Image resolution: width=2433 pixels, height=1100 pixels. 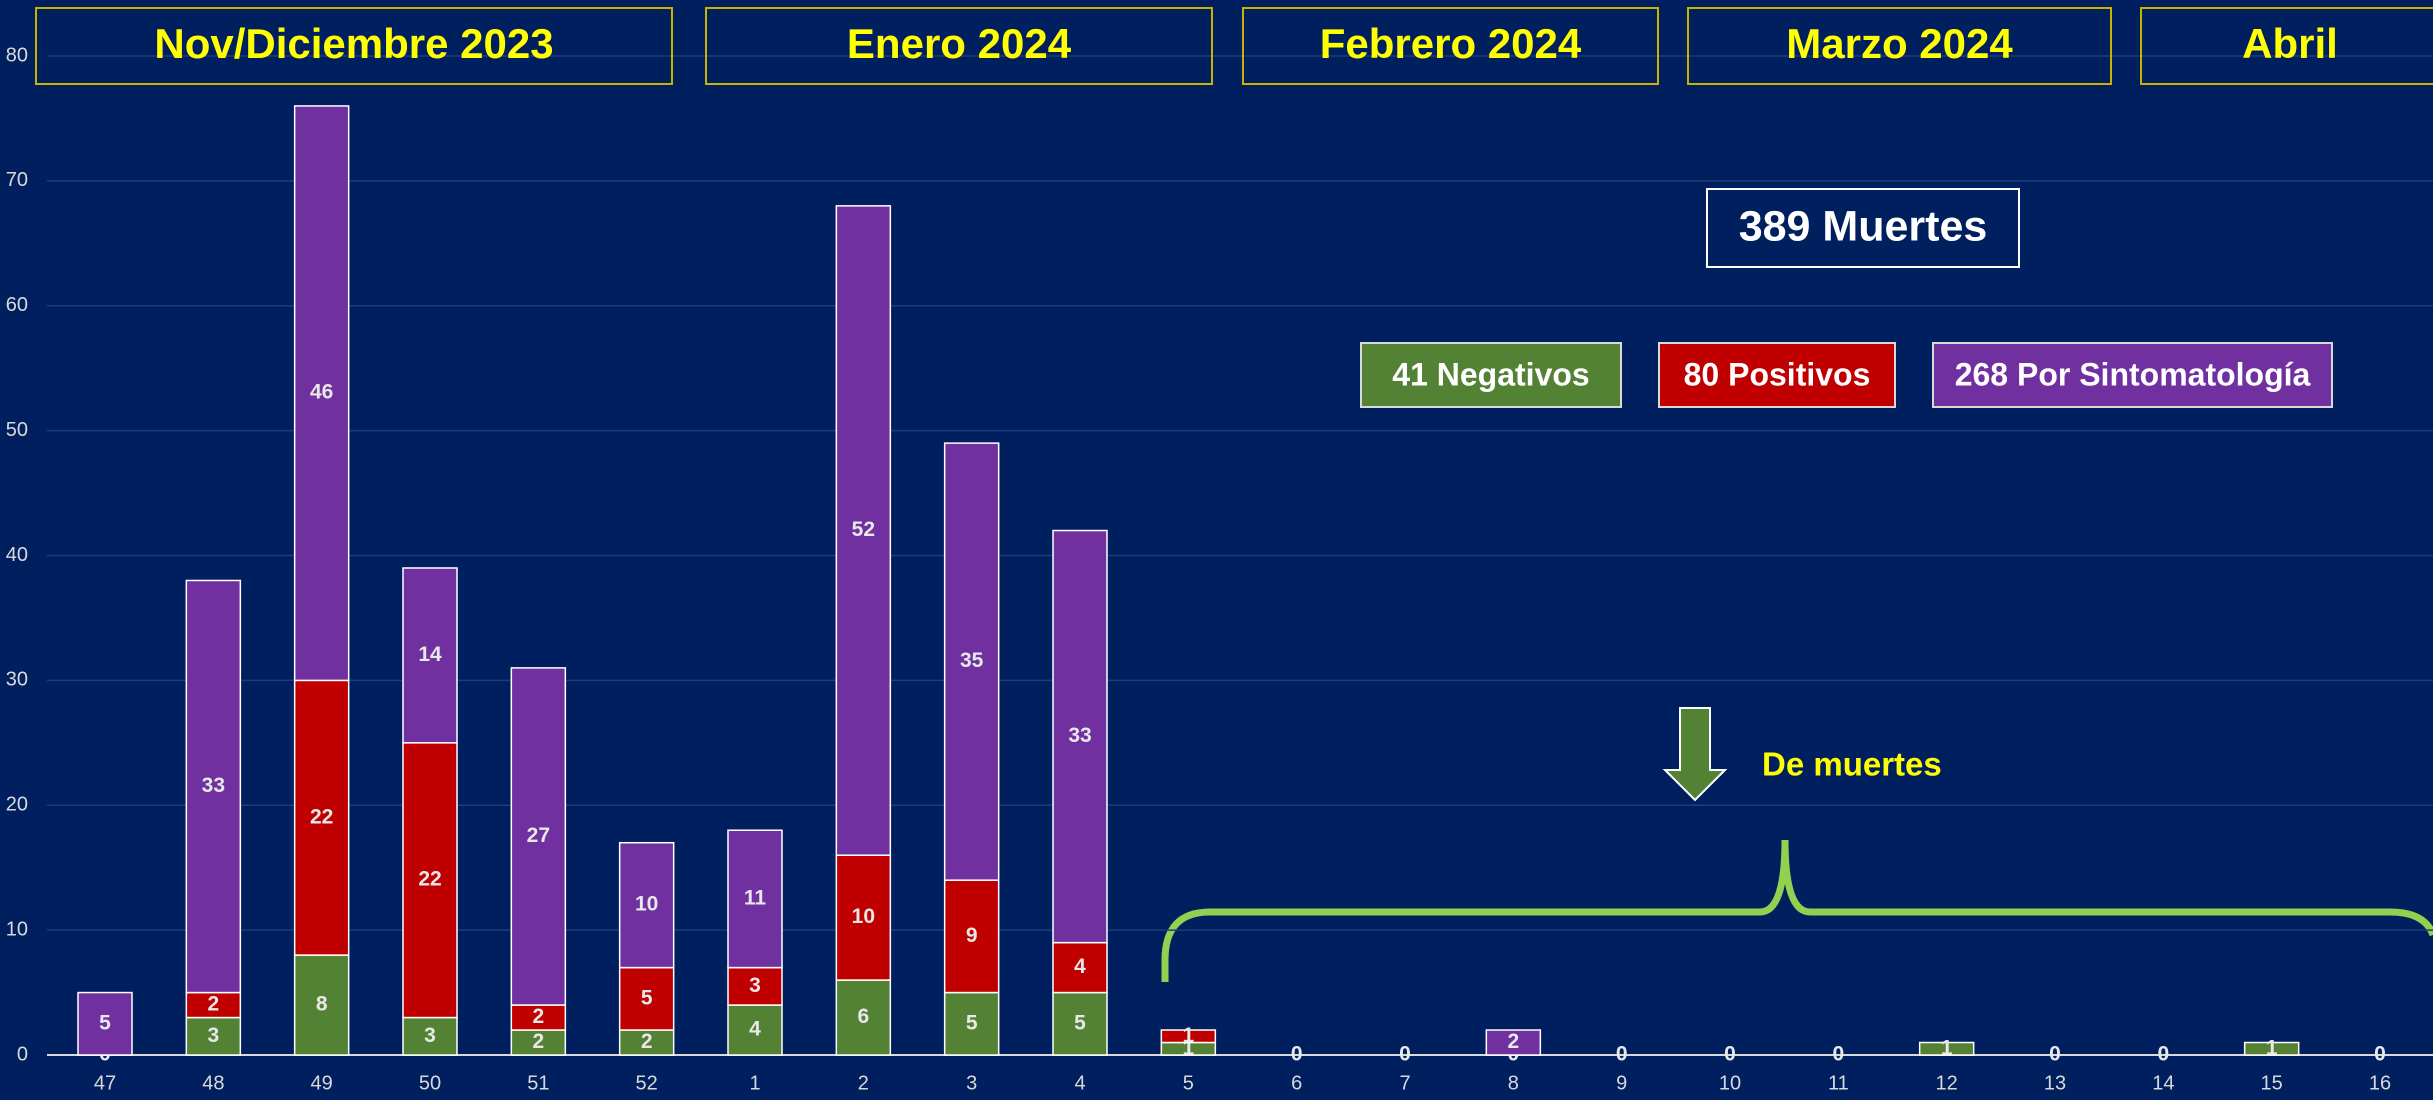 What do you see at coordinates (755, 897) in the screenshot?
I see `data-label: 11` at bounding box center [755, 897].